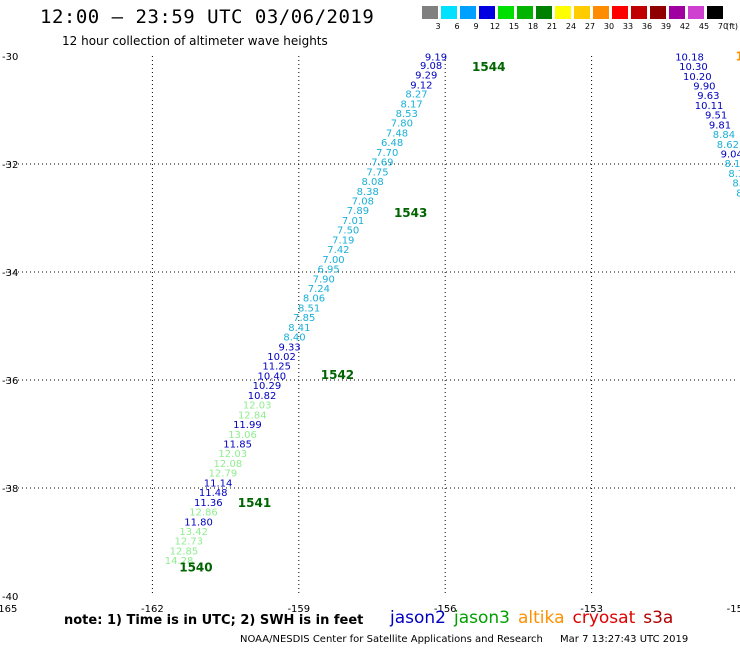  What do you see at coordinates (223, 474) in the screenshot?
I see `wave-height-value: 12.79` at bounding box center [223, 474].